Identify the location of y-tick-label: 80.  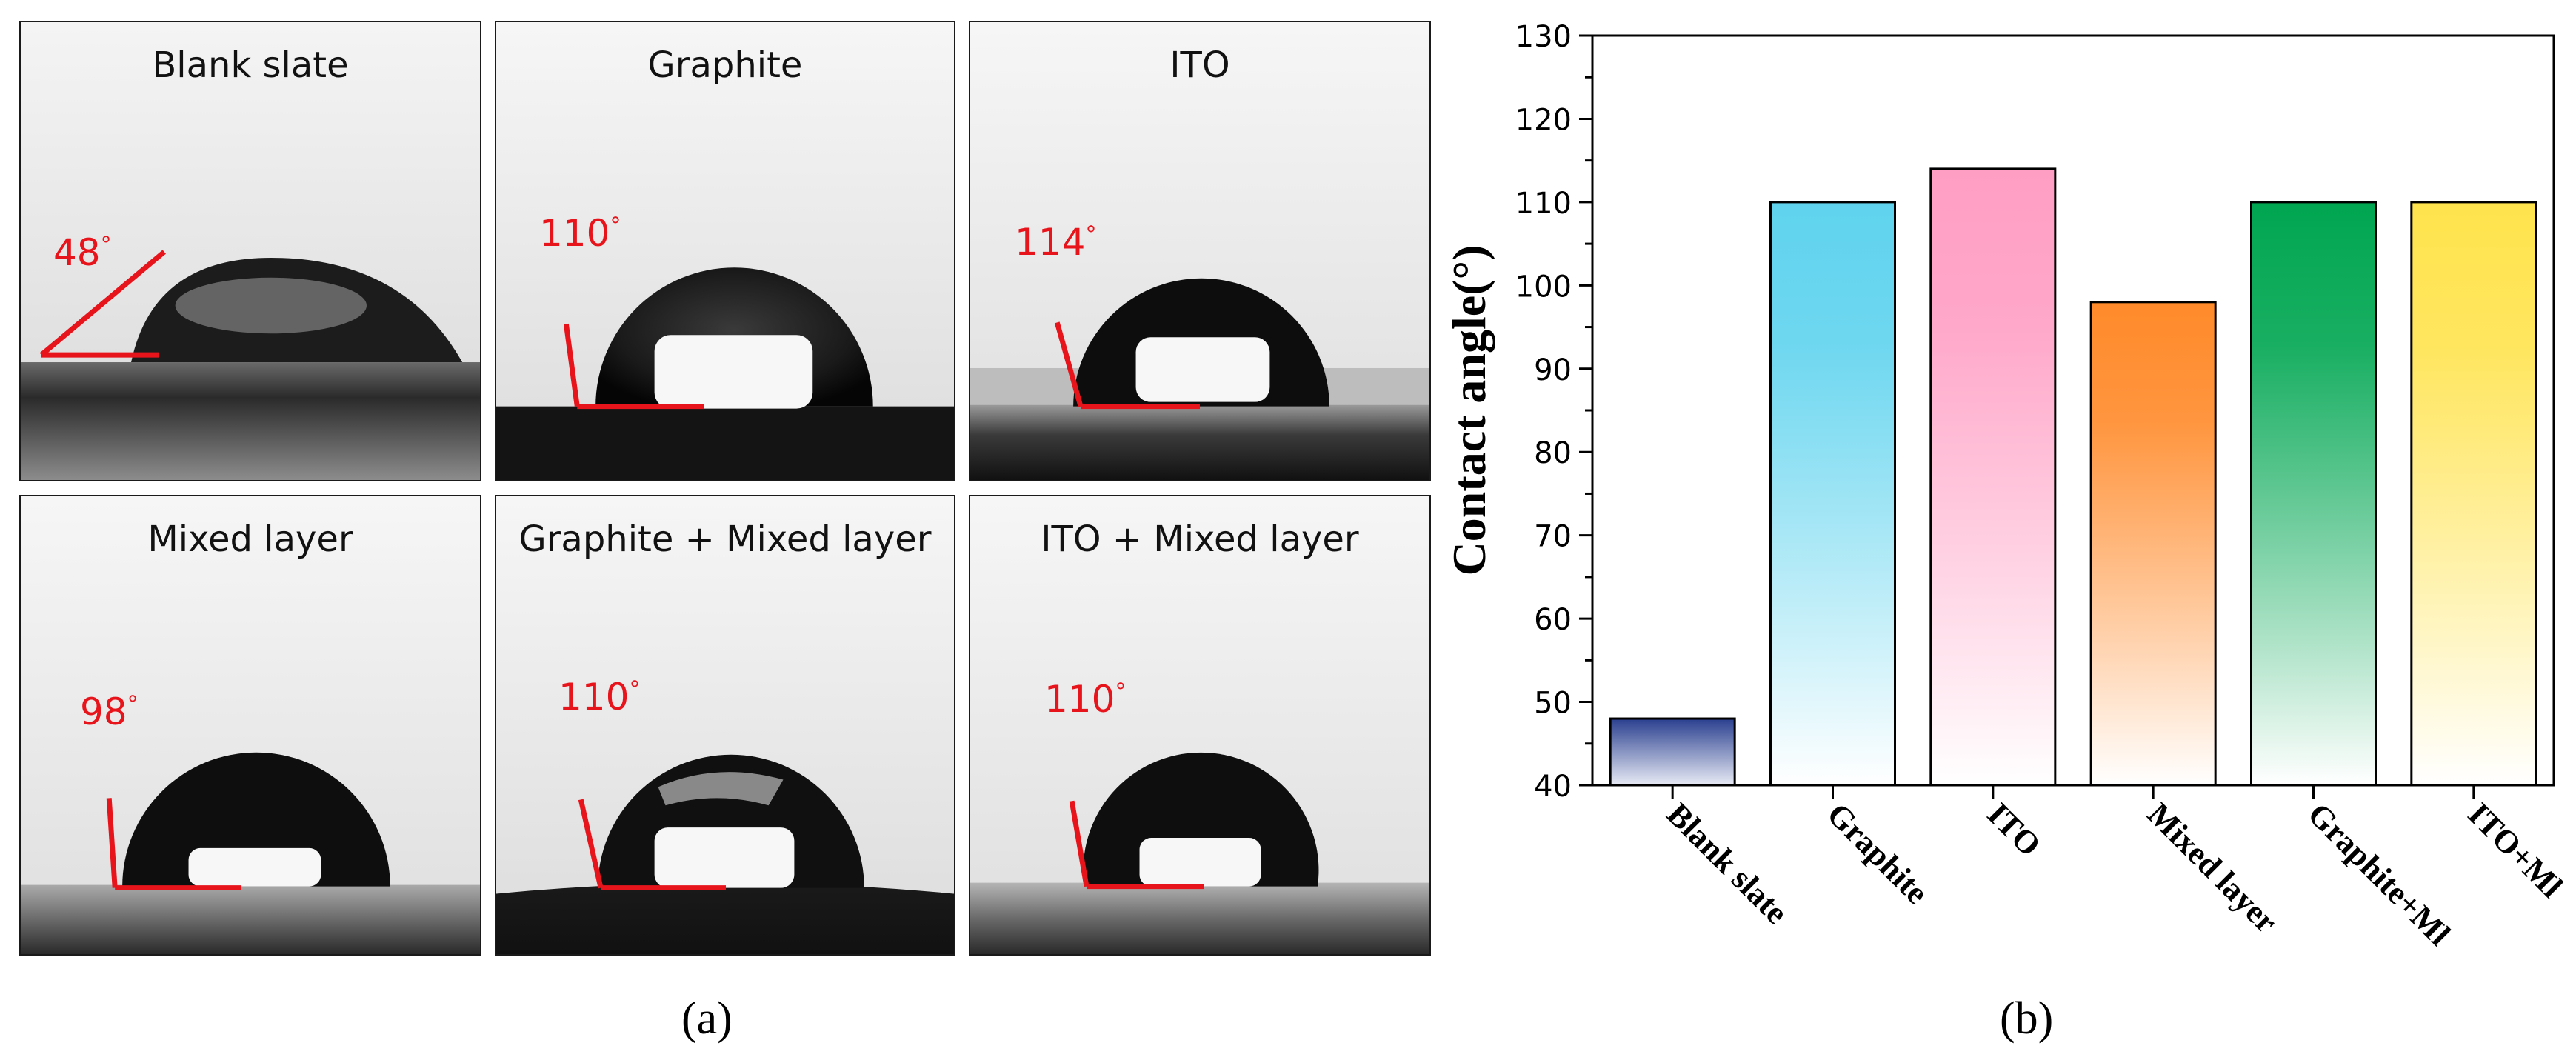
(1553, 453).